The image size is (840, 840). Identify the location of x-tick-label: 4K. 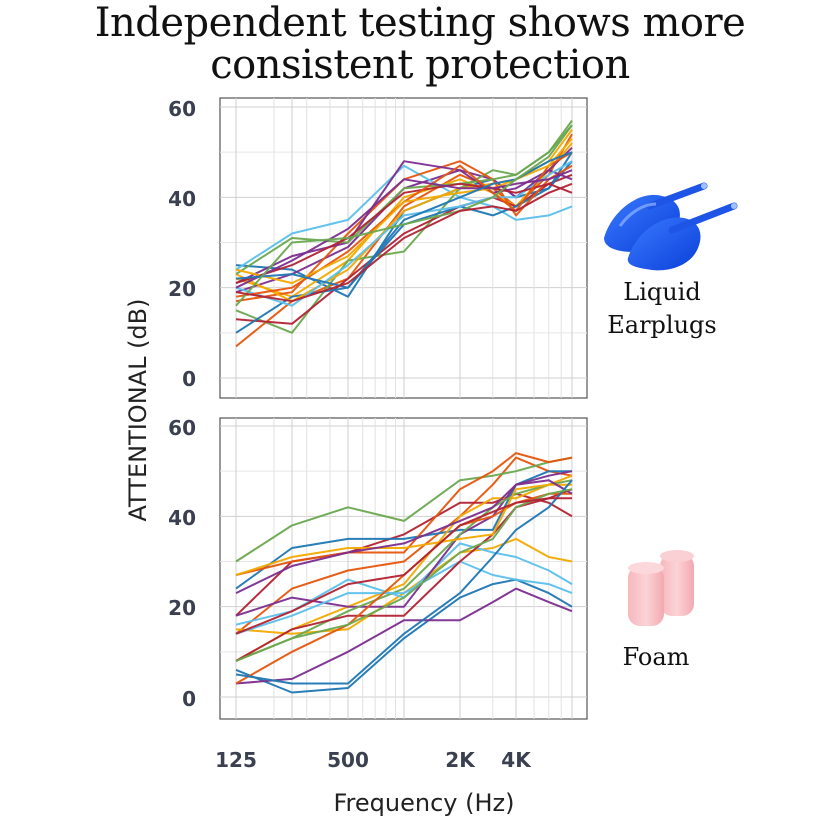
(516, 760).